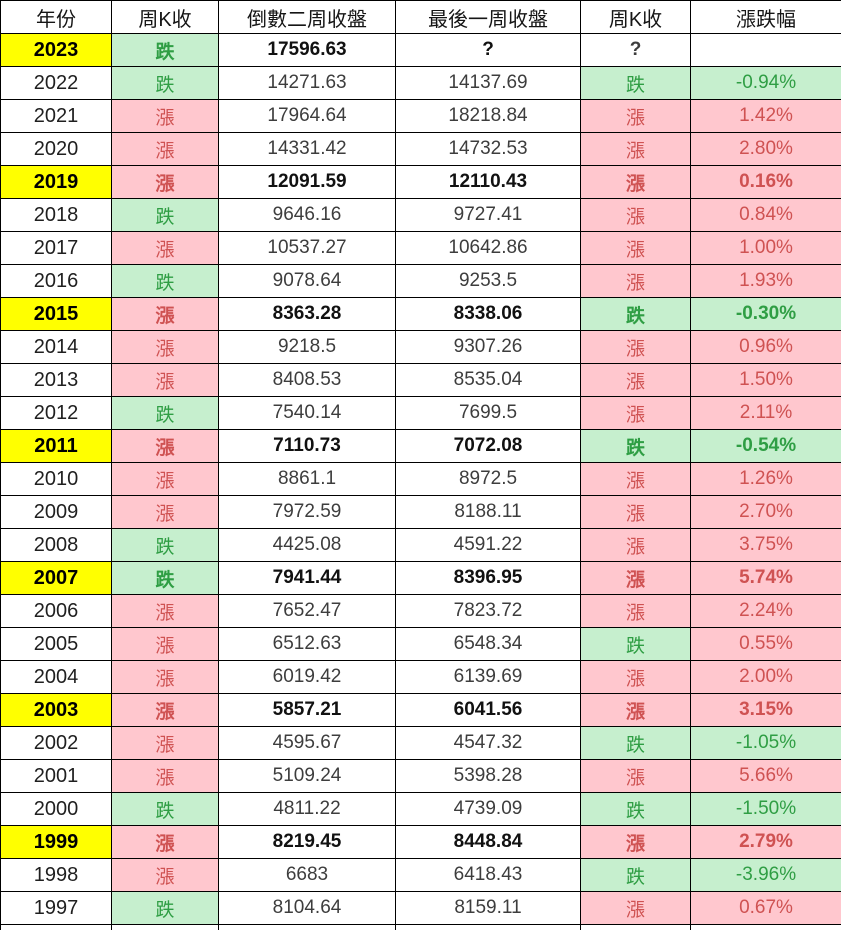 This screenshot has width=841, height=930. I want to click on last-week-close-cell: 9727.41, so click(488, 215).